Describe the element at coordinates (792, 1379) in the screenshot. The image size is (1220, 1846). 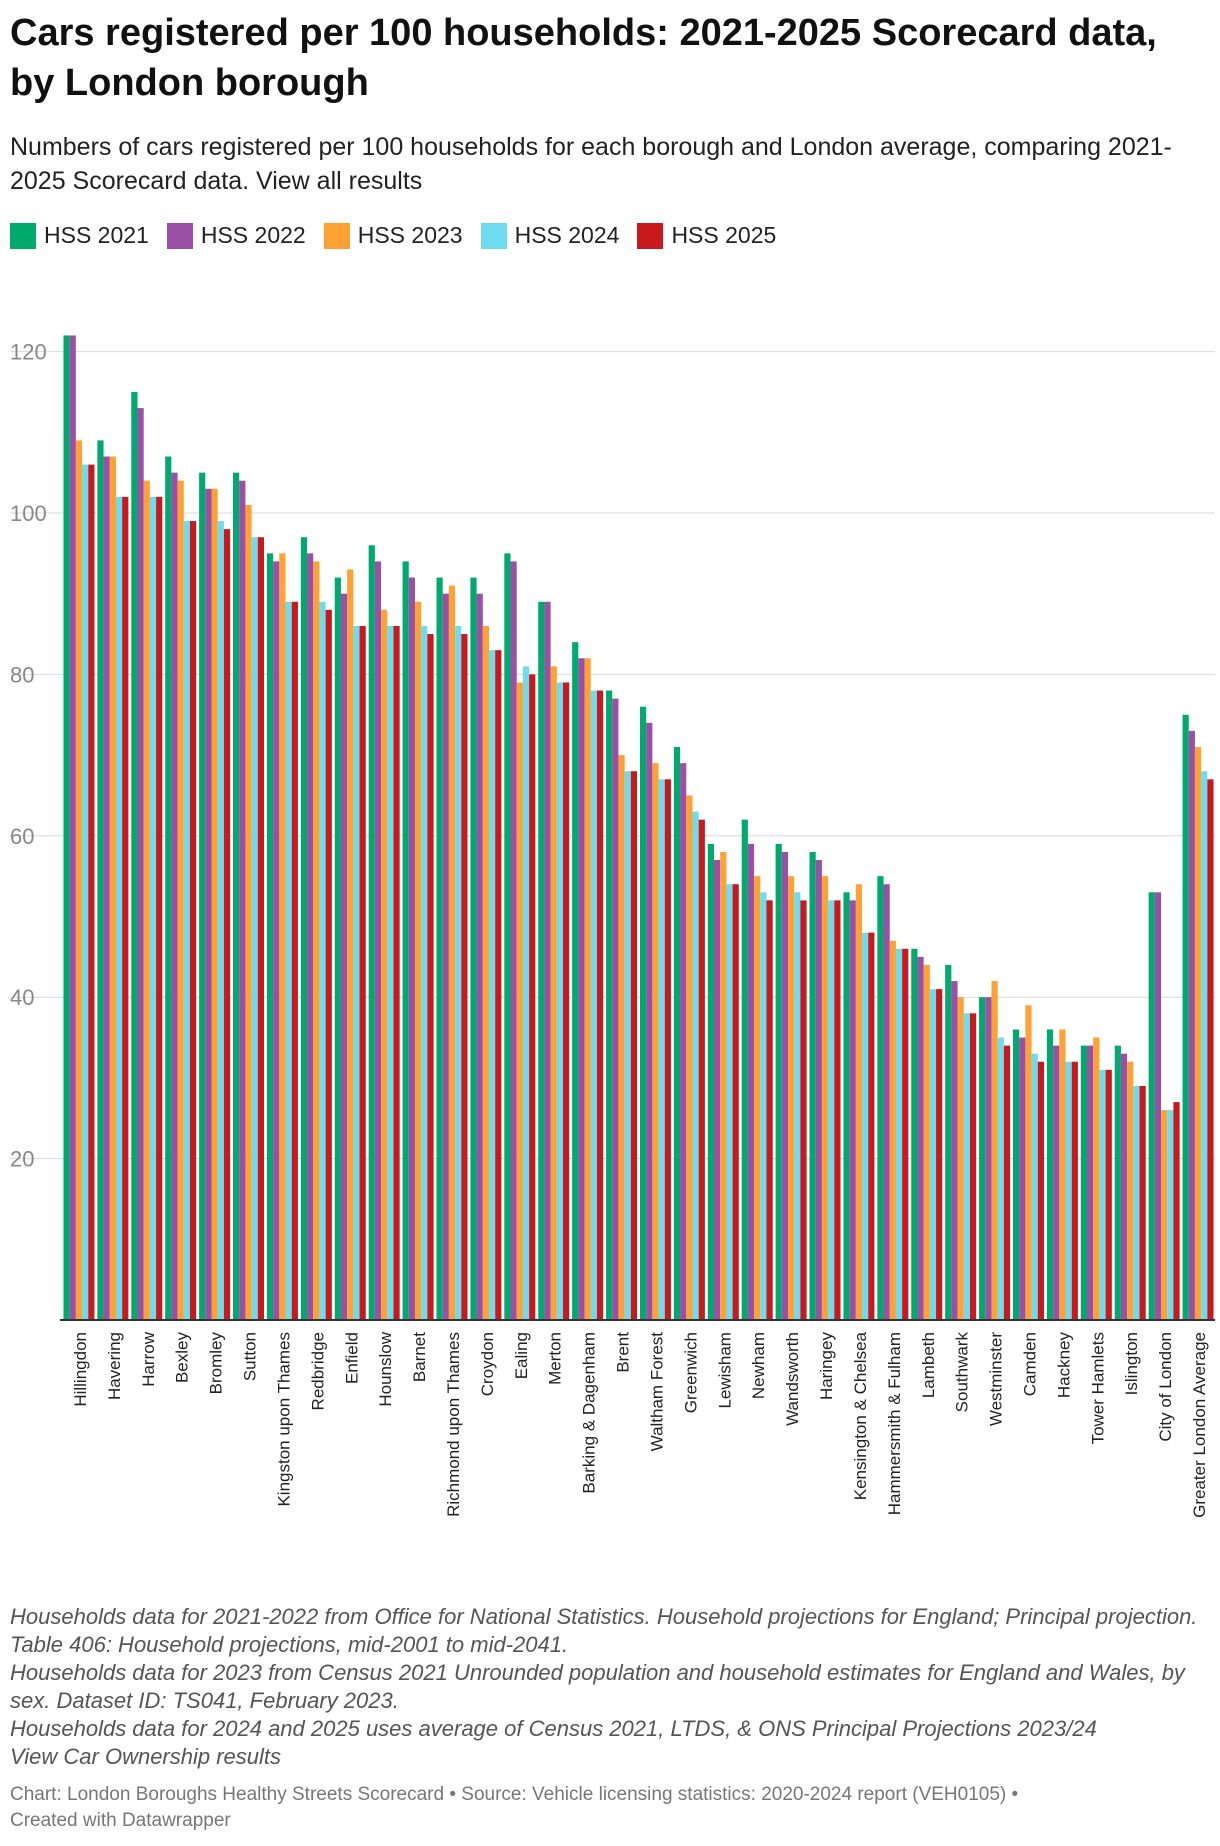
I see `x-tick-label: Wandsworth` at that location.